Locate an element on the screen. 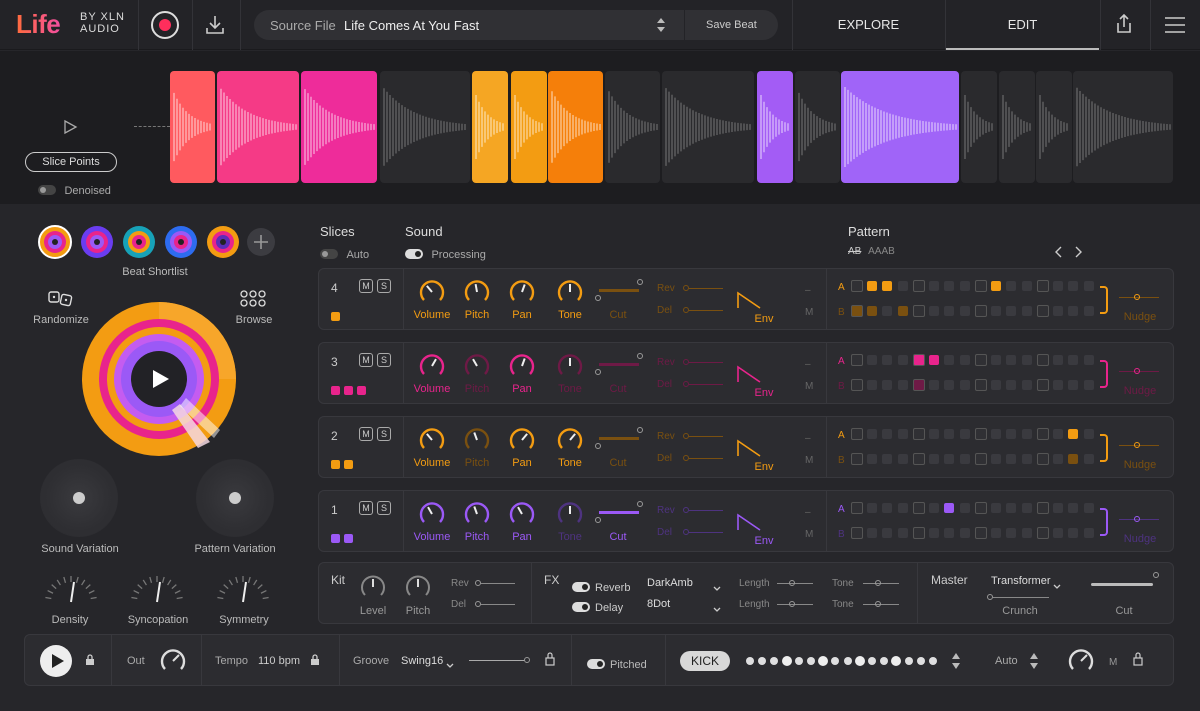  reverb-toggle: Reverb is located at coordinates (601, 587).